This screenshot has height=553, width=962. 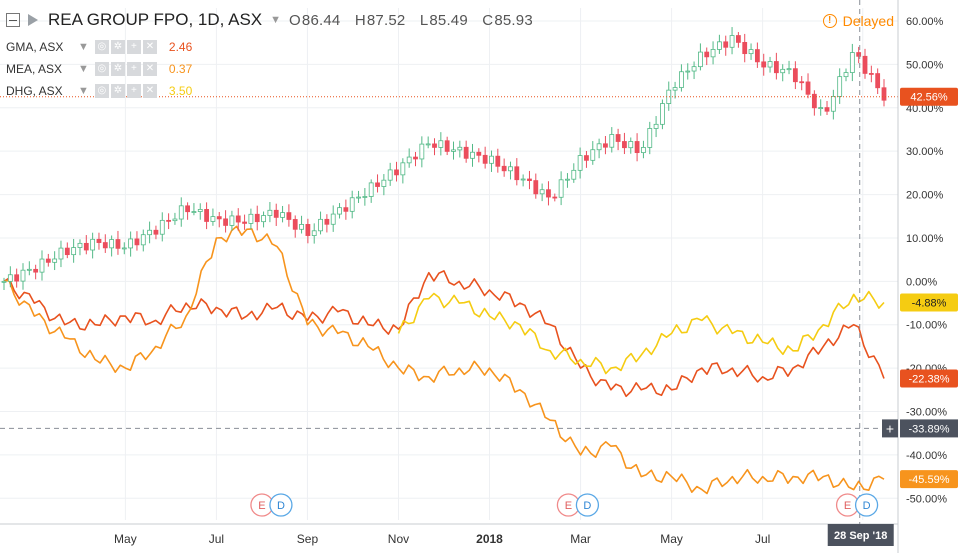 I want to click on comparison-row-mea: MEA, ASX ▼ ◎ ✲ + ✕ 0.37, so click(x=99, y=69).